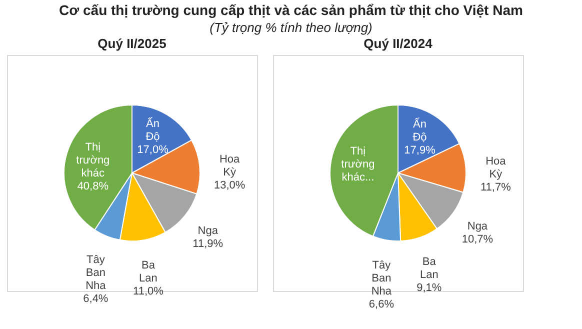 The width and height of the screenshot is (582, 329). I want to click on chart-title: Quý II/2025, so click(132, 43).